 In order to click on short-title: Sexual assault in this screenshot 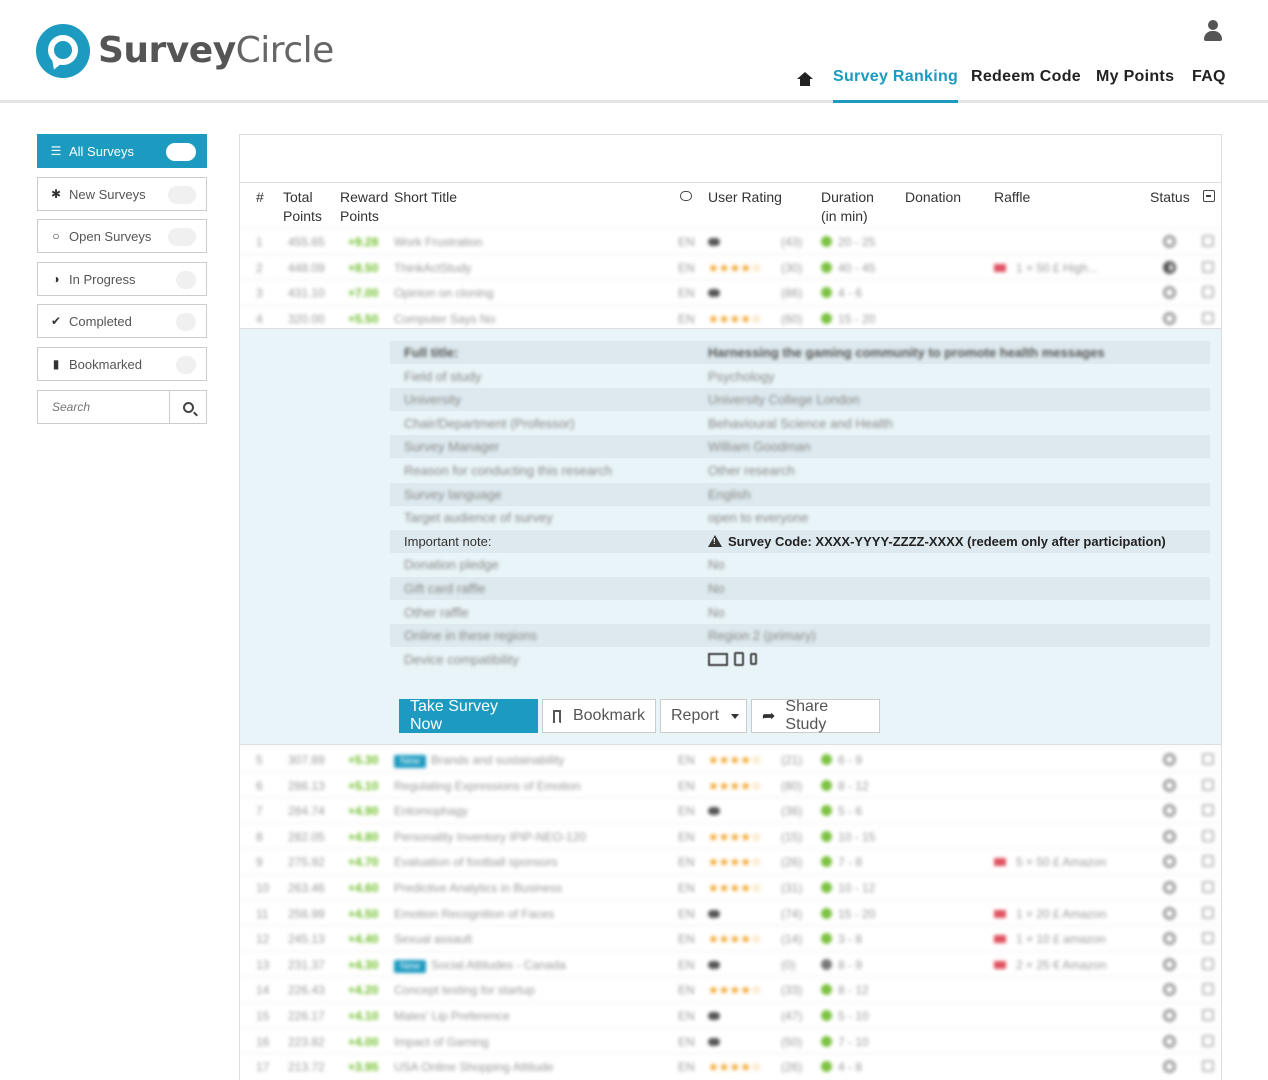, I will do `click(433, 939)`.